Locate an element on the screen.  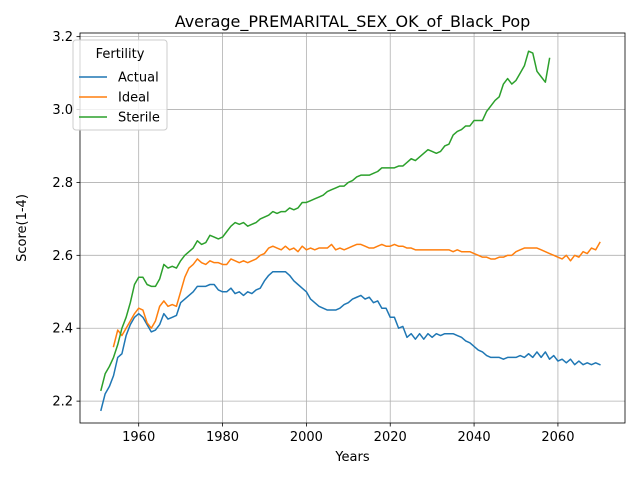
legend-label-actual: Actual is located at coordinates (138, 78).